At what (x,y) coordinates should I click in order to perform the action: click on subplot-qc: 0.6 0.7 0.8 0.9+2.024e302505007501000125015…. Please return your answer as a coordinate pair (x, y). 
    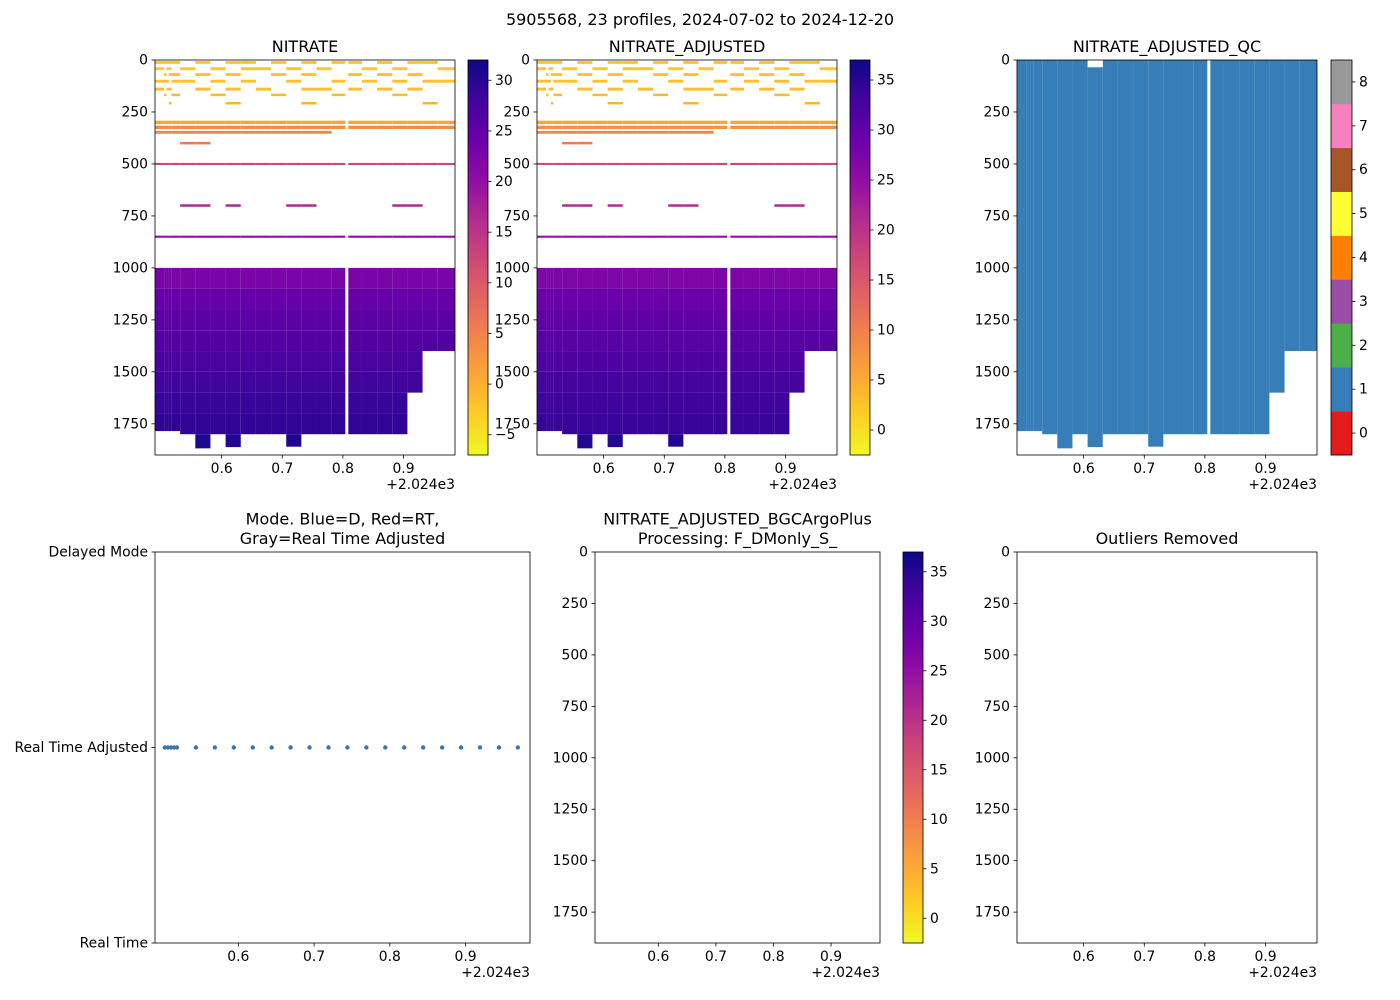
    Looking at the image, I should click on (1171, 265).